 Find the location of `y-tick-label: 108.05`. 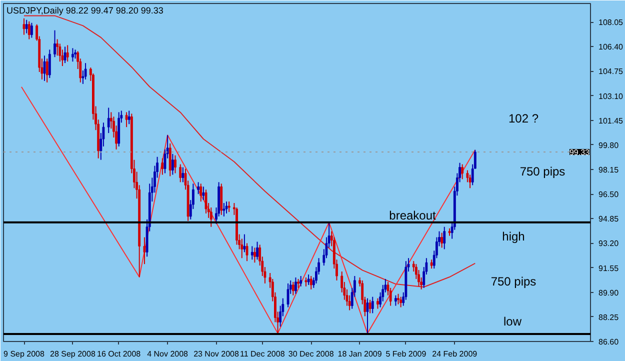

y-tick-label: 108.05 is located at coordinates (611, 23).